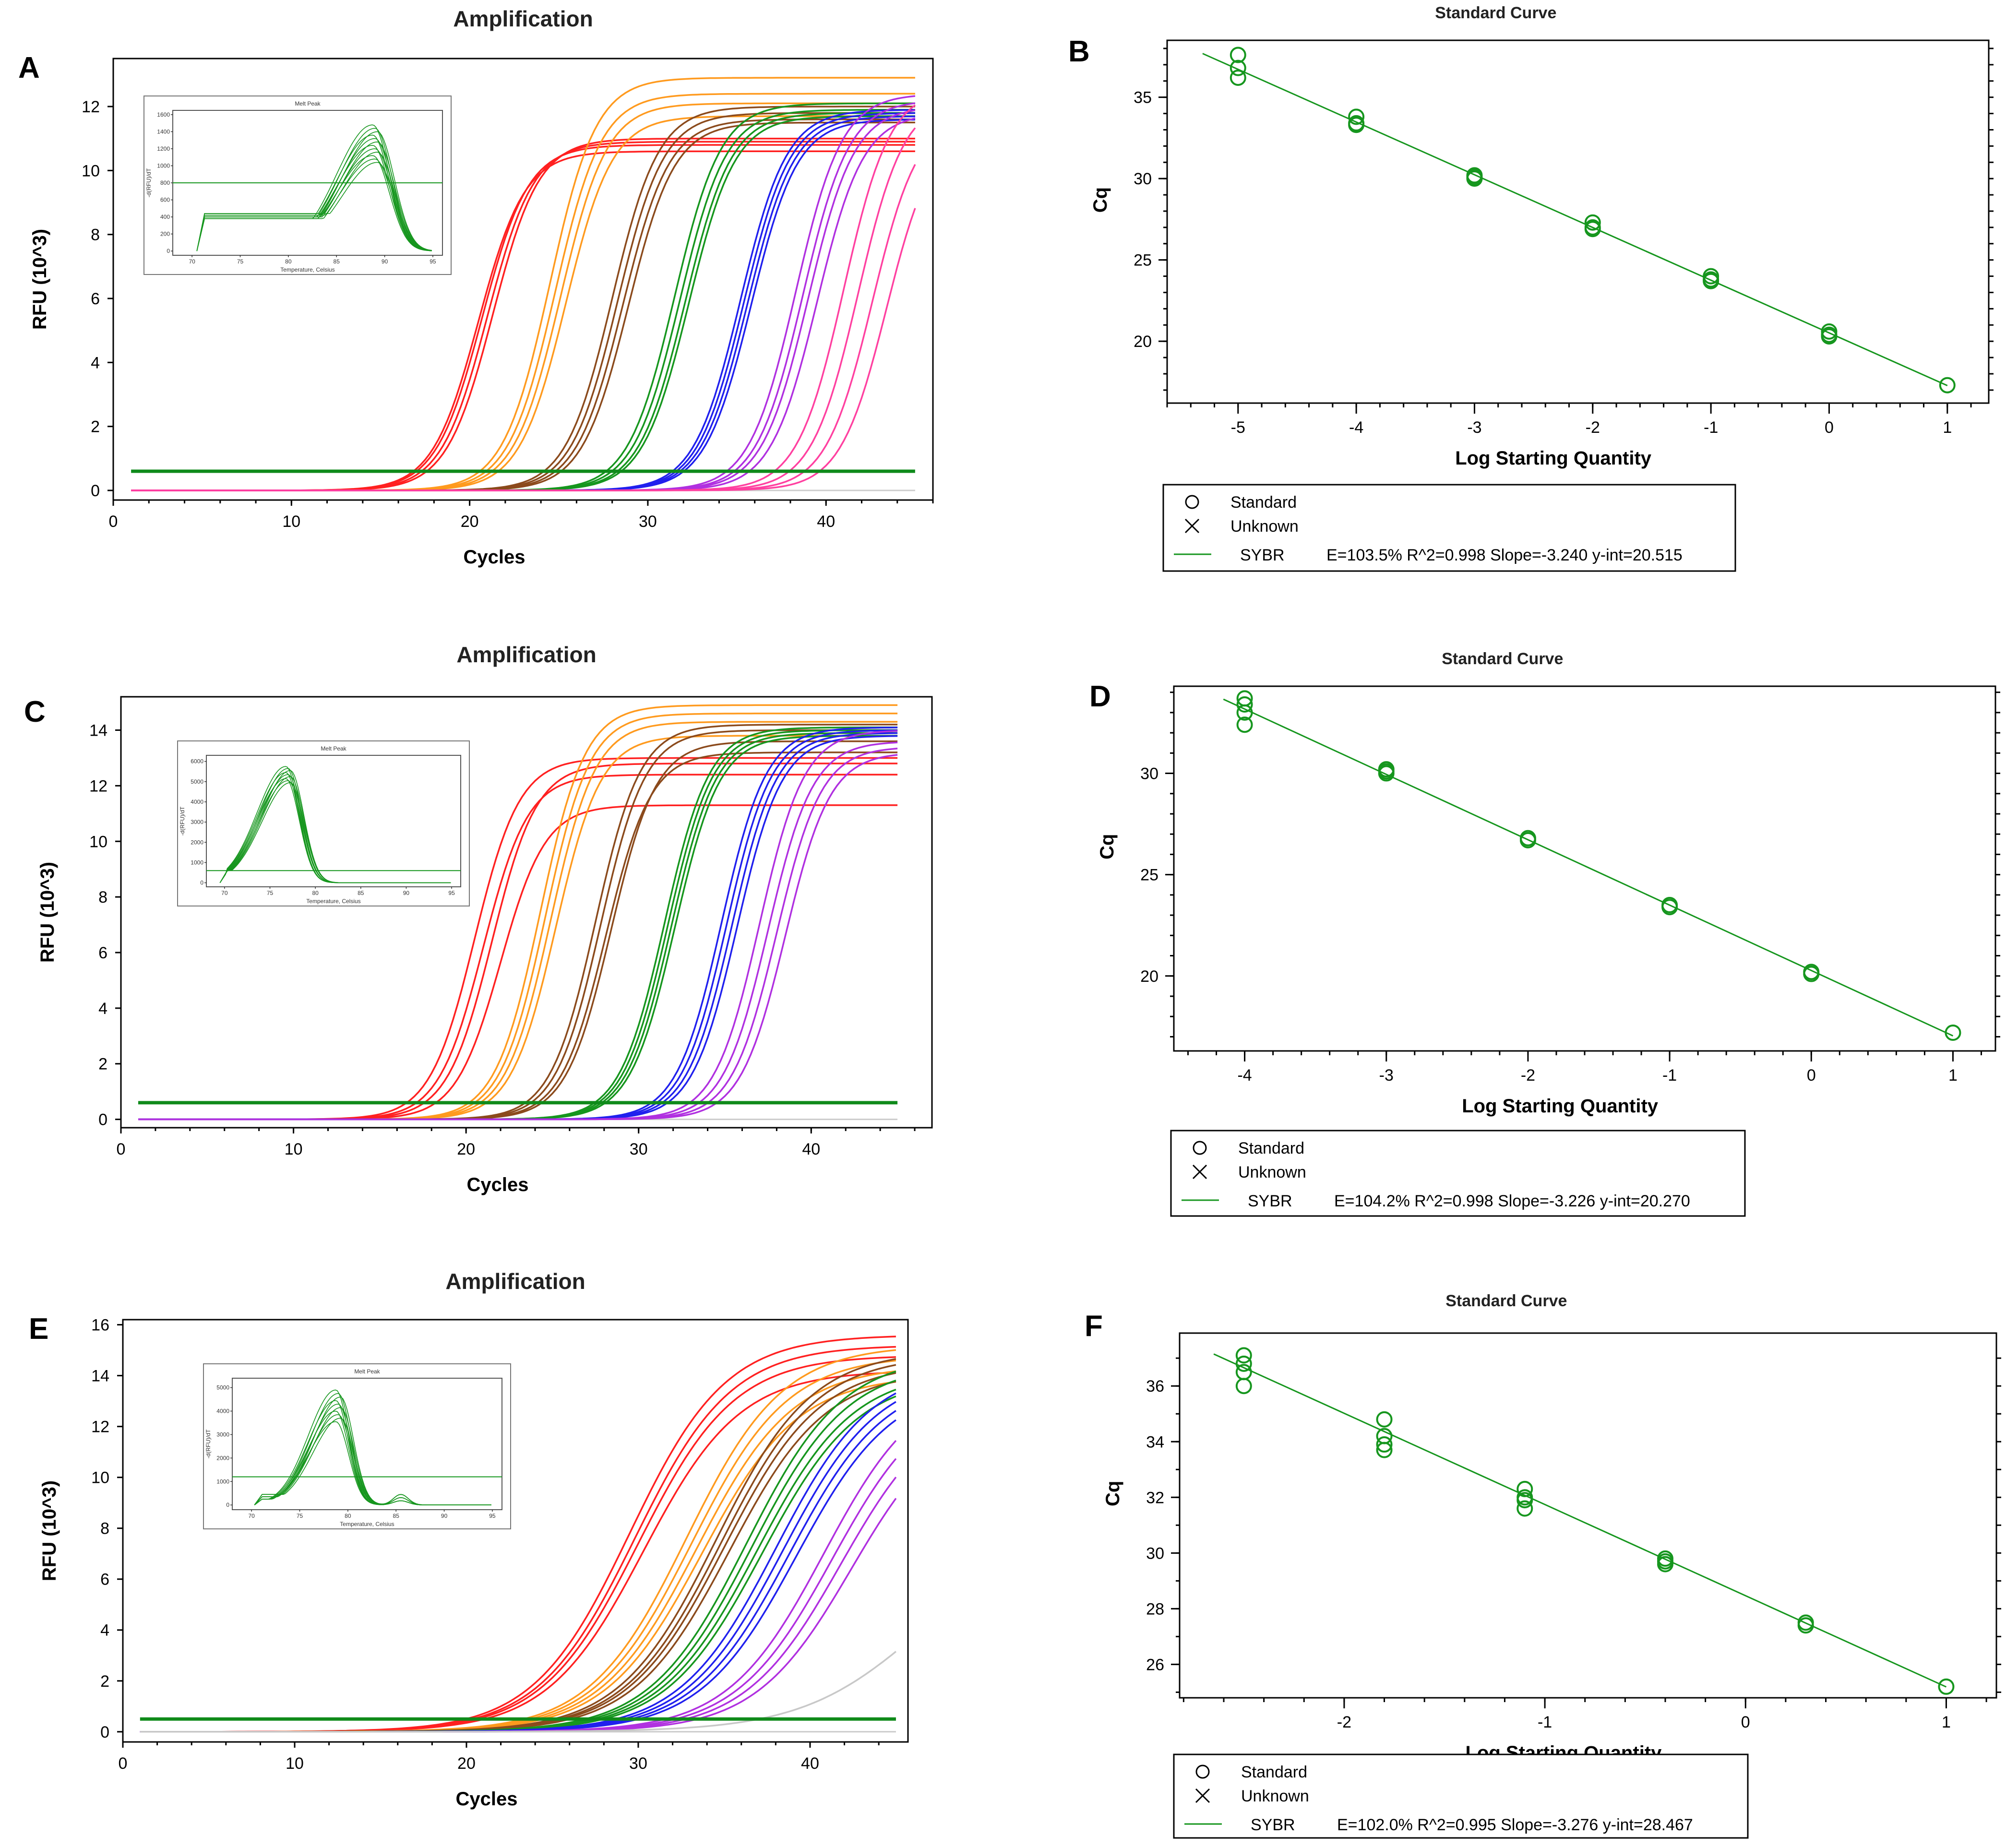 The height and width of the screenshot is (1848, 2006). Describe the element at coordinates (197, 781) in the screenshot. I see `inset-y-tick-label-c: 5000` at that location.